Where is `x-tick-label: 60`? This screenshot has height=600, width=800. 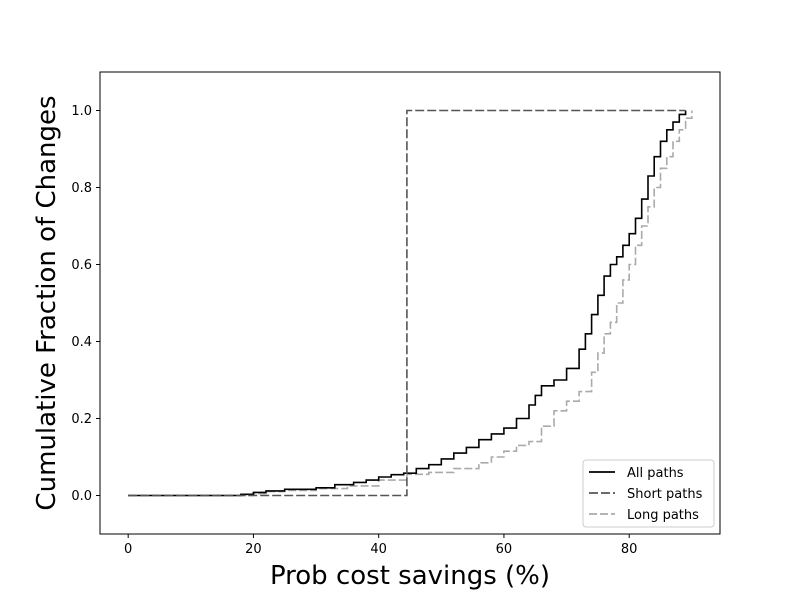 x-tick-label: 60 is located at coordinates (504, 549).